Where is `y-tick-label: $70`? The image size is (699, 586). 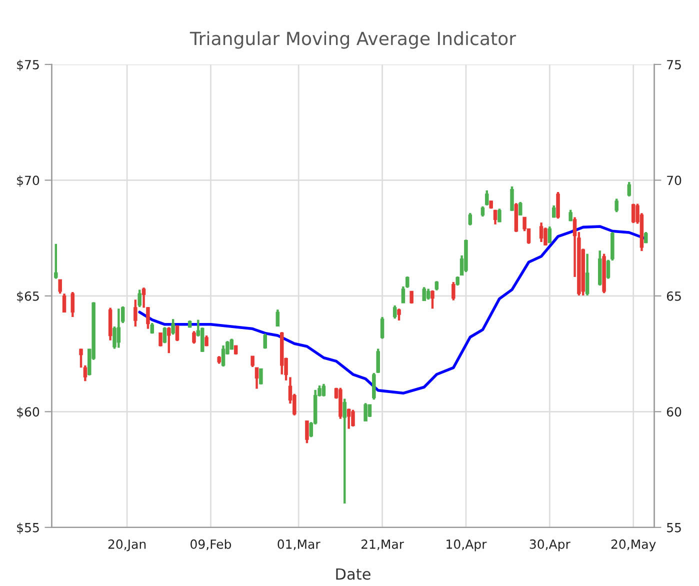
y-tick-label: $70 is located at coordinates (28, 181).